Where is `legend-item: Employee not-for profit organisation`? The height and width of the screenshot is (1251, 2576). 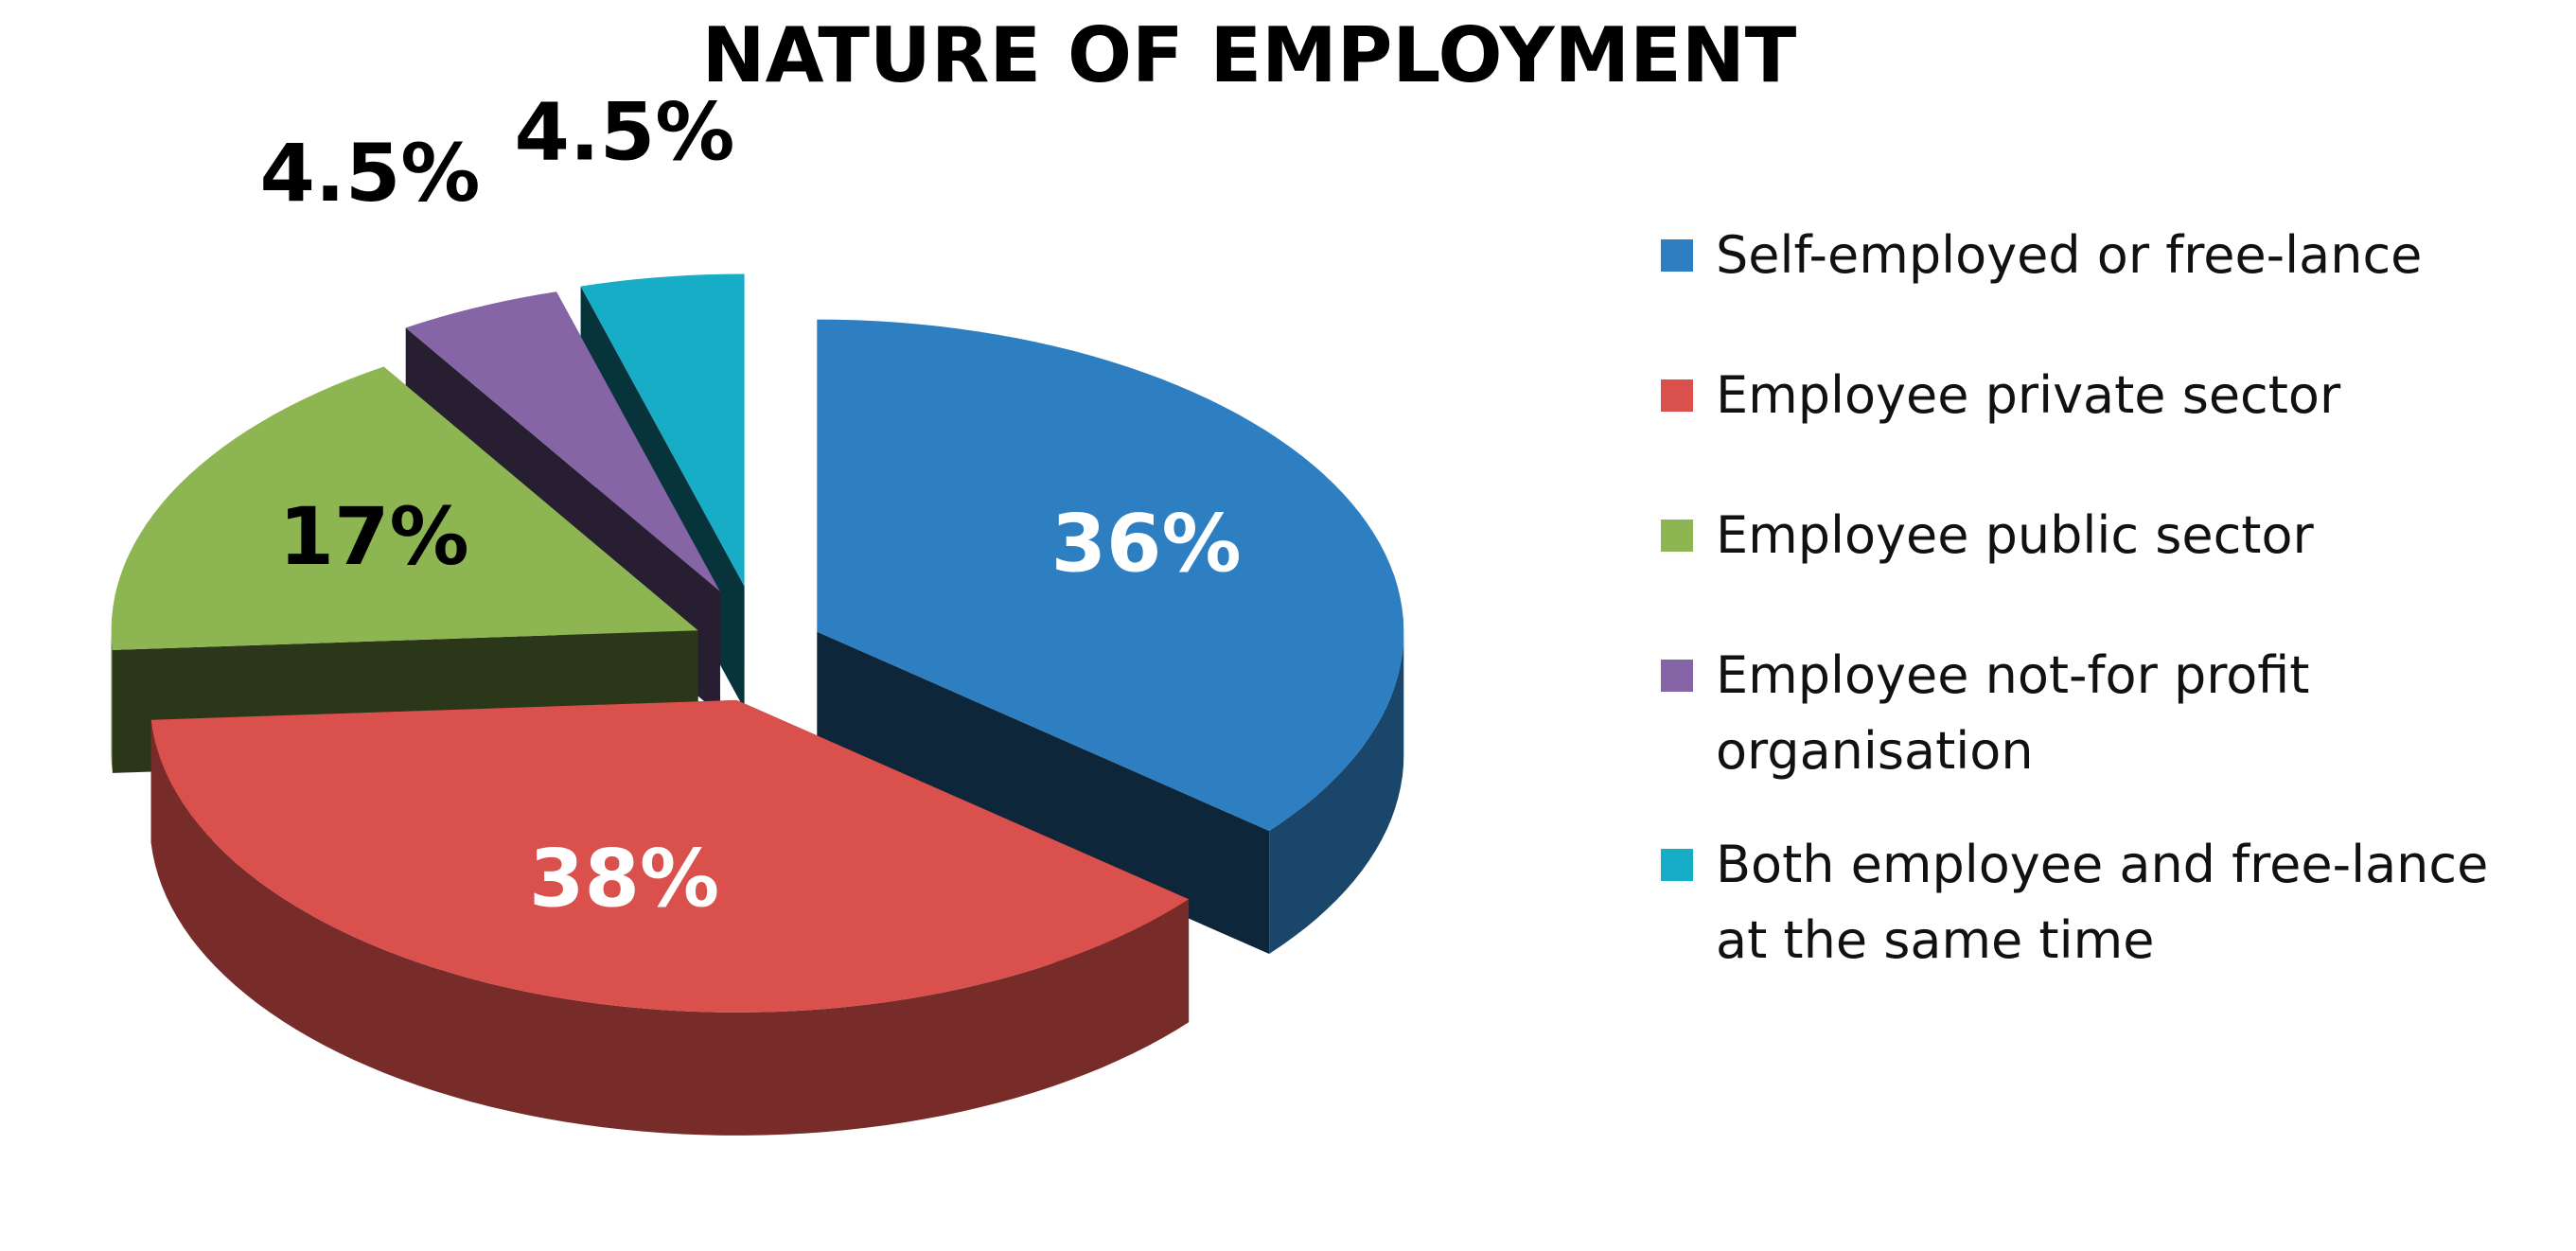 legend-item: Employee not-for profit organisation is located at coordinates (2105, 713).